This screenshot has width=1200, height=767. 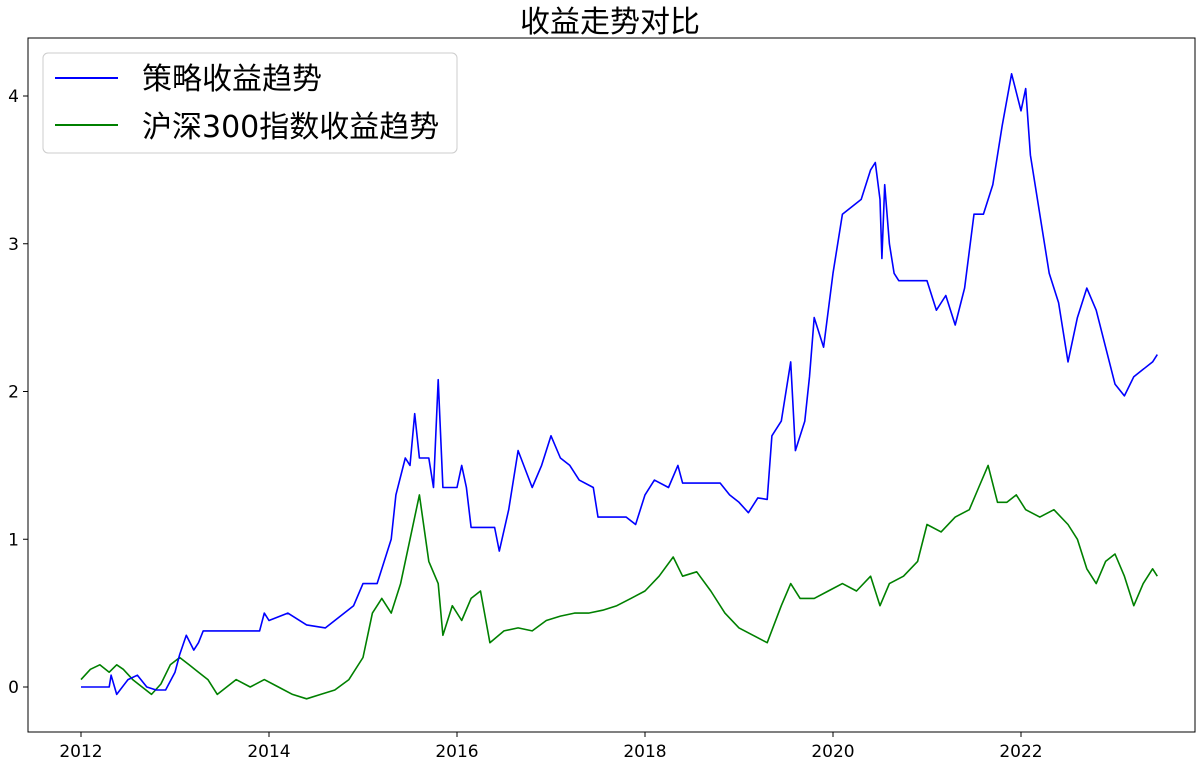 I want to click on y-tick-label: 3, so click(x=13, y=245).